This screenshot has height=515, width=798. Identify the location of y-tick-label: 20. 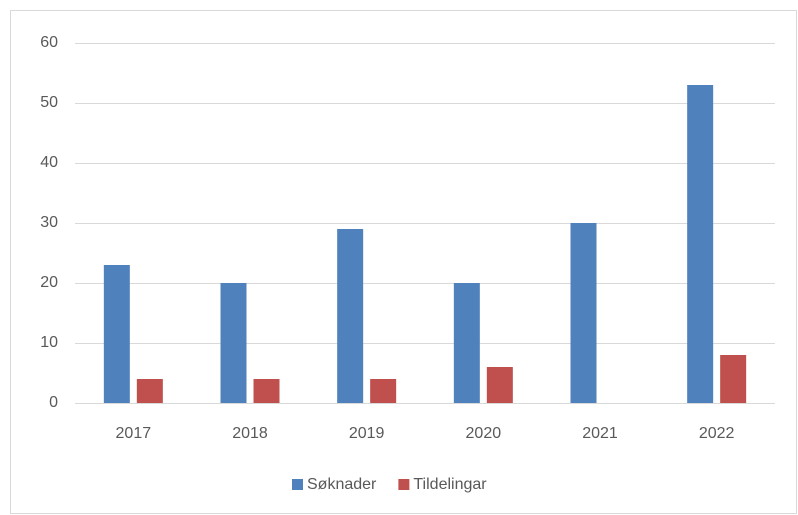
(49, 282).